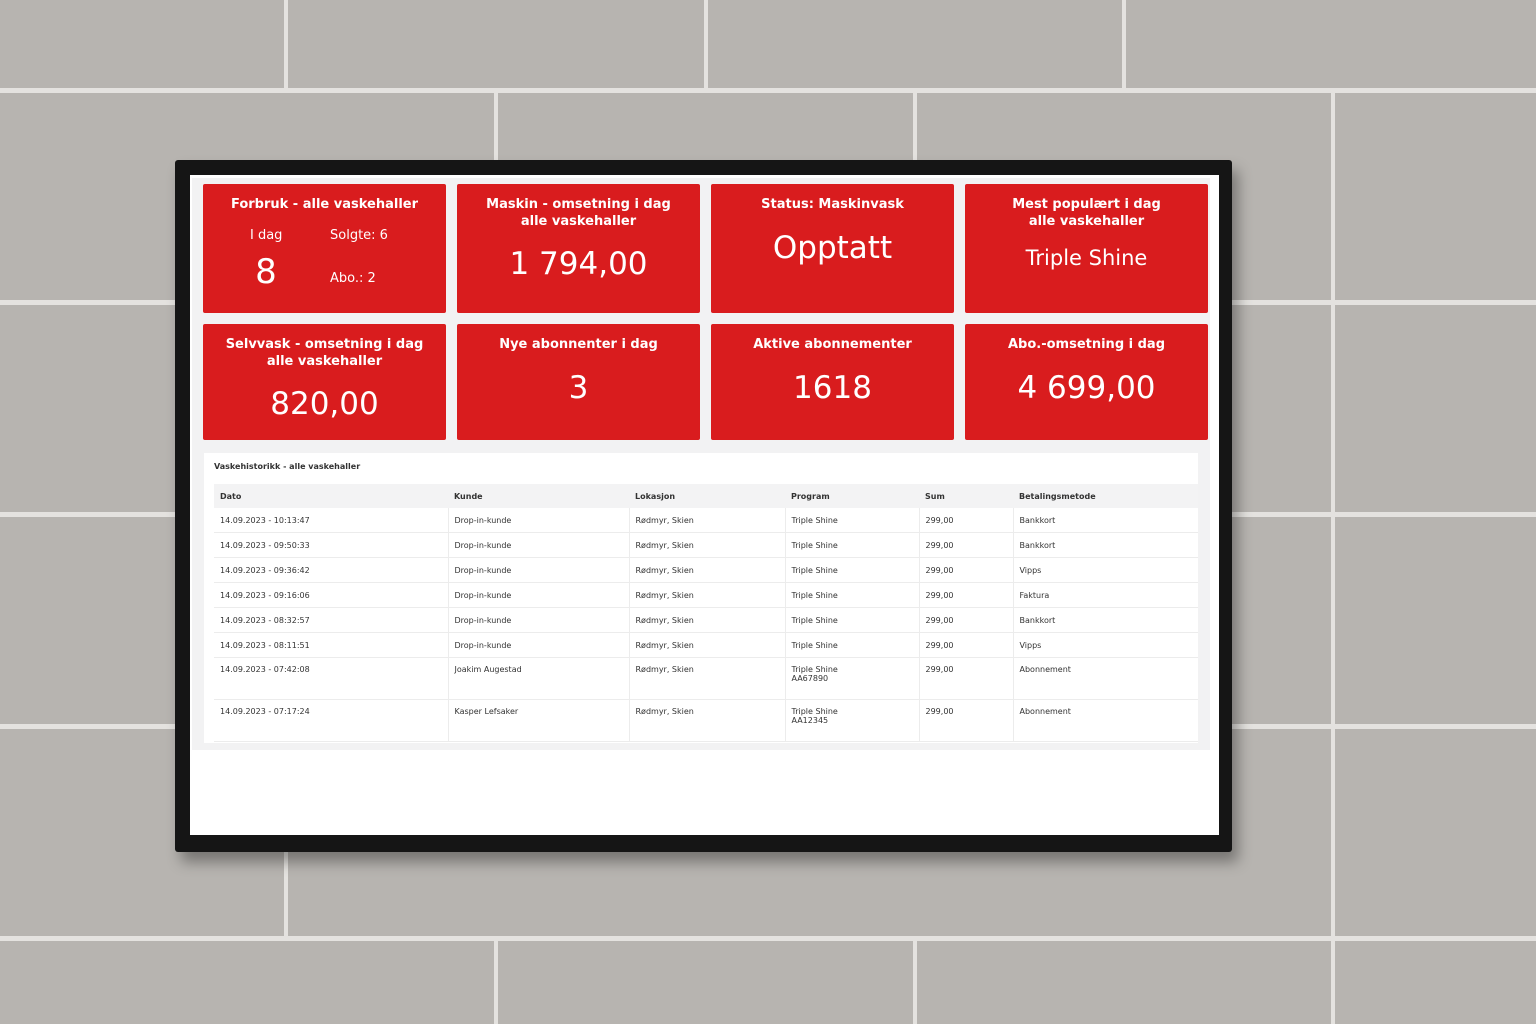 The image size is (1536, 1024). What do you see at coordinates (1086, 344) in the screenshot?
I see `card-title: Abo.-omsetning i dag` at bounding box center [1086, 344].